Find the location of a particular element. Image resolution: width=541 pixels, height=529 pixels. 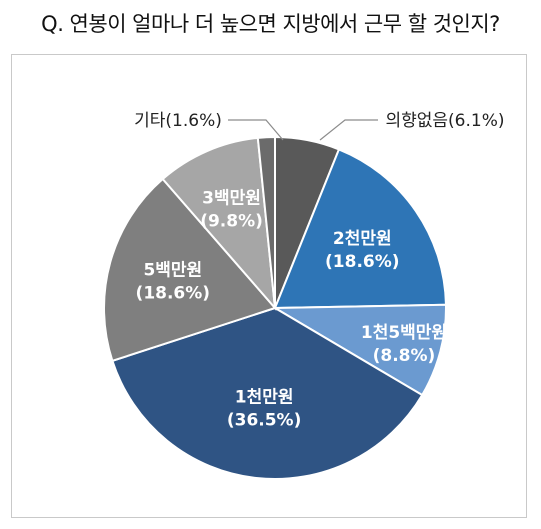

slice-label-3: 1천만원 is located at coordinates (264, 398).